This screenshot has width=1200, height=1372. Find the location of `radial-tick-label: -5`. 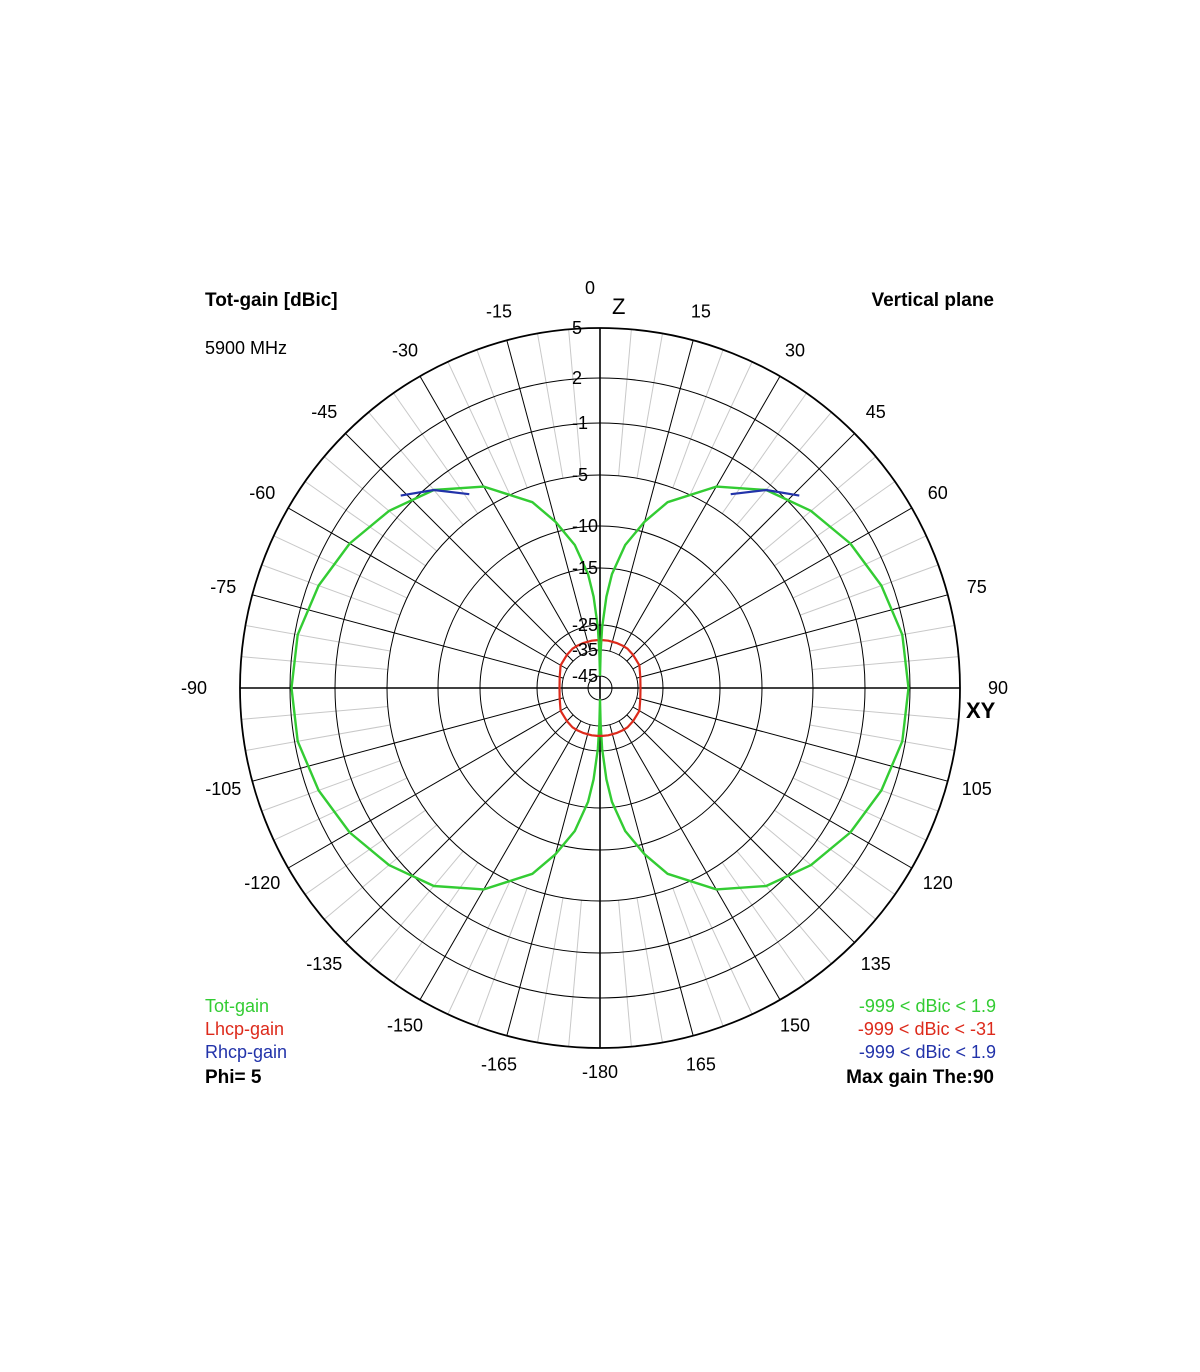

radial-tick-label: -5 is located at coordinates (580, 475).